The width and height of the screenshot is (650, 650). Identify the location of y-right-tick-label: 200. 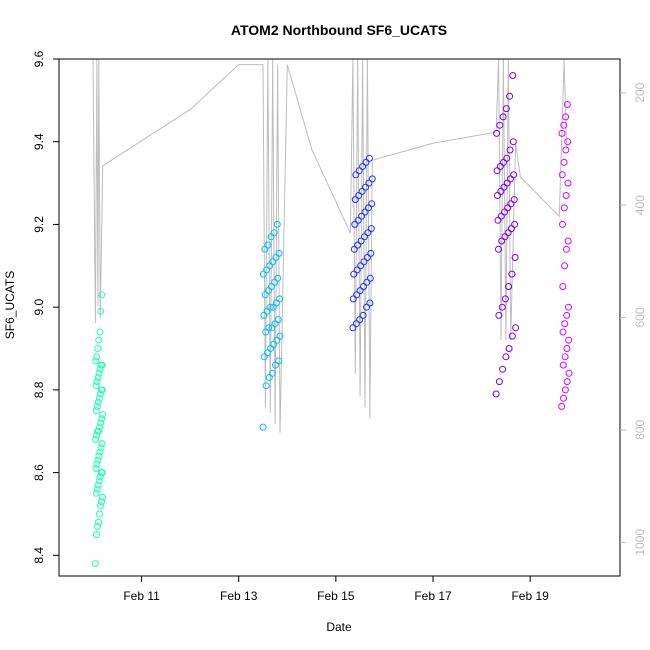
(640, 92).